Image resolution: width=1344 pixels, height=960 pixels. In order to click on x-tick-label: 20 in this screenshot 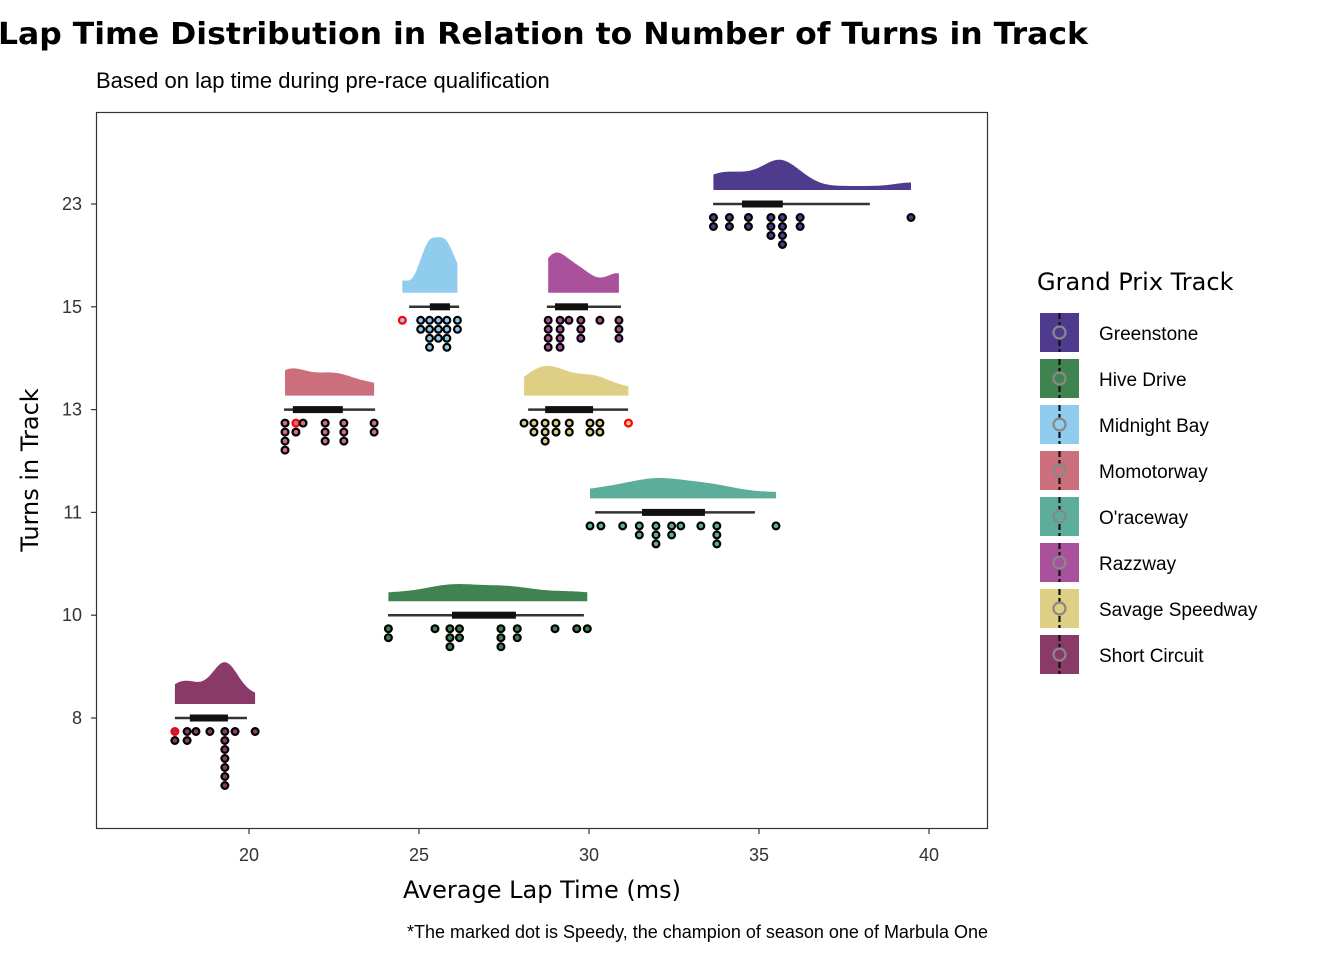, I will do `click(249, 855)`.